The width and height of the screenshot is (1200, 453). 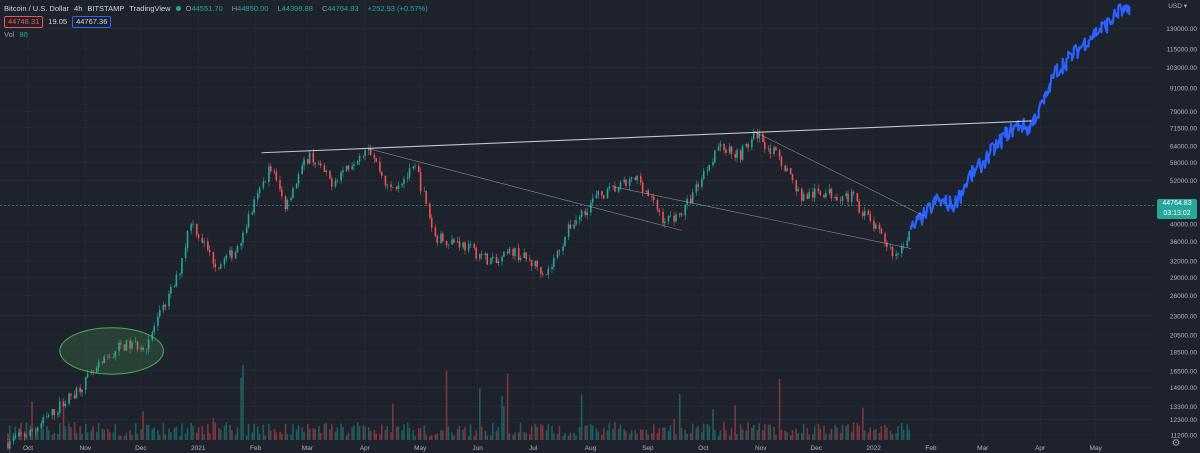 I want to click on bid-button: 44748.31, so click(x=24, y=21).